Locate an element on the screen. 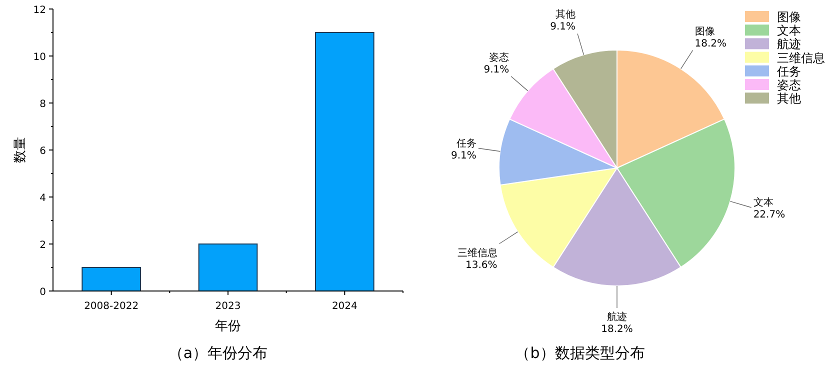 The width and height of the screenshot is (830, 378). slice-label: 航迹 is located at coordinates (617, 317).